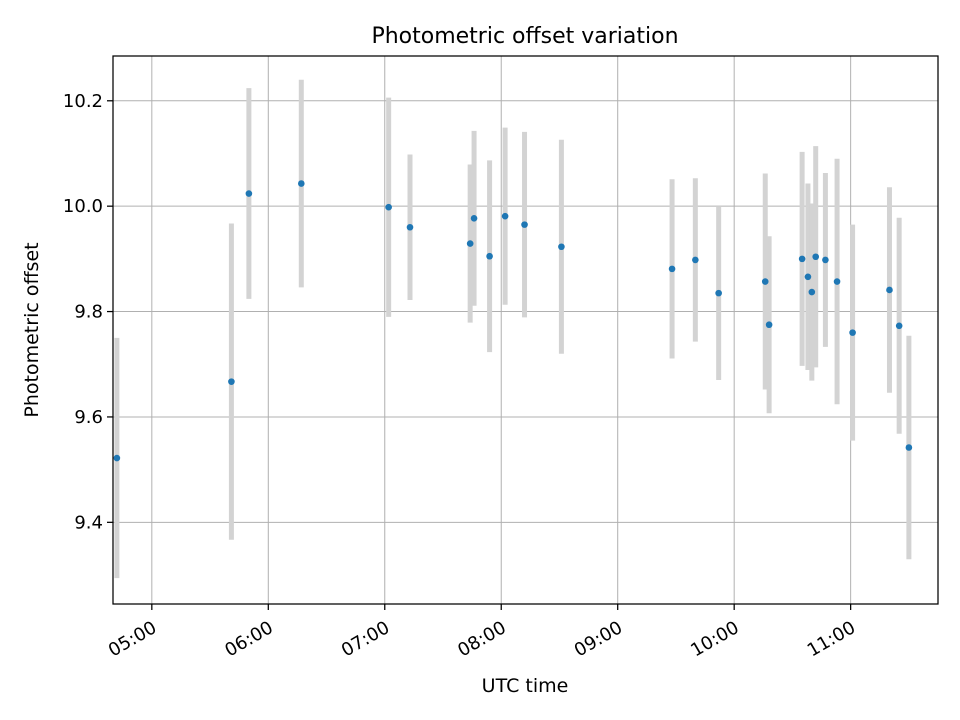  I want to click on y-tick-label: 9.4, so click(88, 522).